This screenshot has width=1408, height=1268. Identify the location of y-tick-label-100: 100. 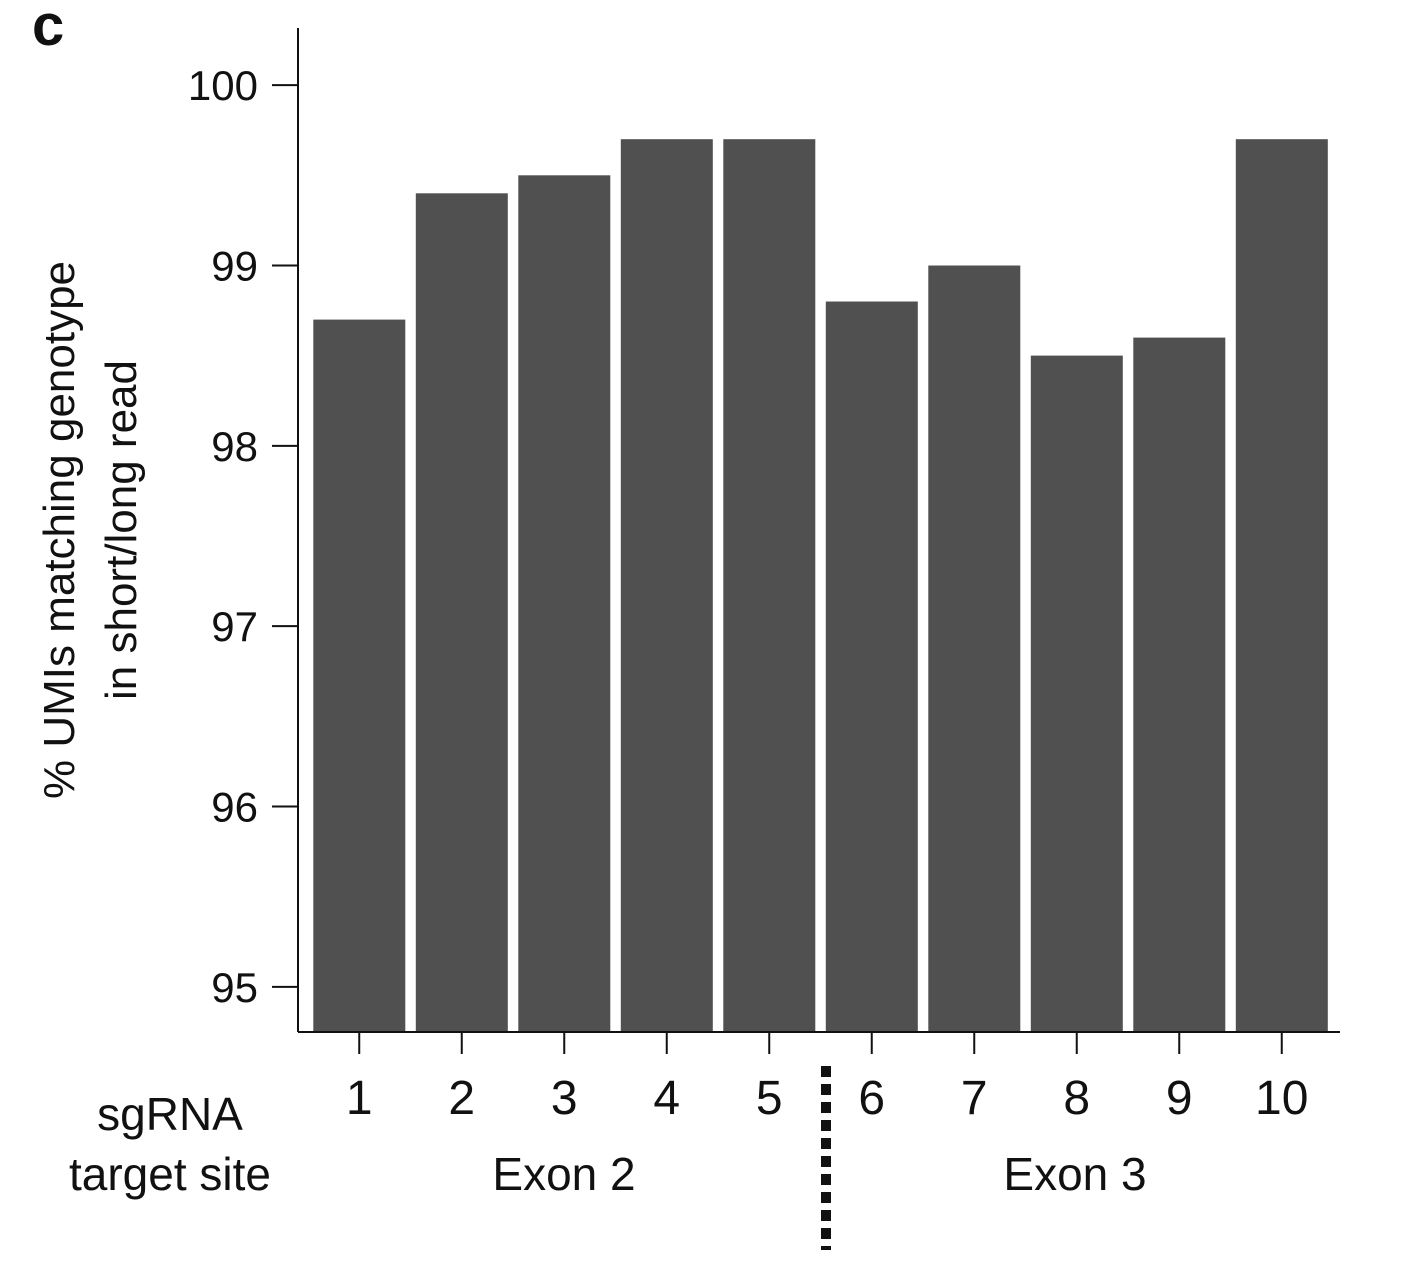
(223, 85).